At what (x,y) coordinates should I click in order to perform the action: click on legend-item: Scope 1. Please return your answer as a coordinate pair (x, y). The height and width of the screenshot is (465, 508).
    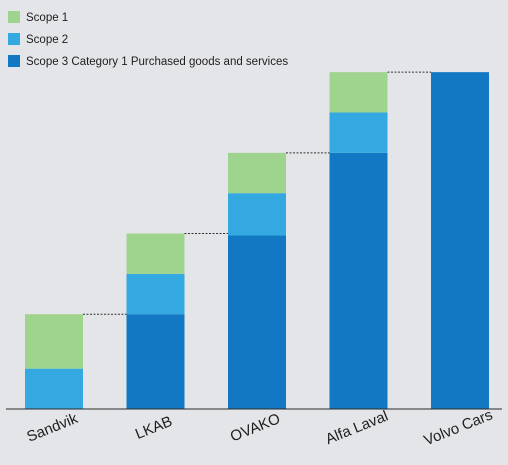
    Looking at the image, I should click on (38, 17).